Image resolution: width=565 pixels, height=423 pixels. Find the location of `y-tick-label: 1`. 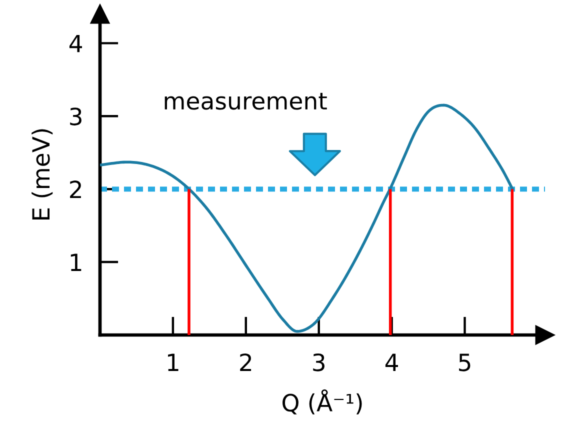

y-tick-label: 1 is located at coordinates (76, 263).